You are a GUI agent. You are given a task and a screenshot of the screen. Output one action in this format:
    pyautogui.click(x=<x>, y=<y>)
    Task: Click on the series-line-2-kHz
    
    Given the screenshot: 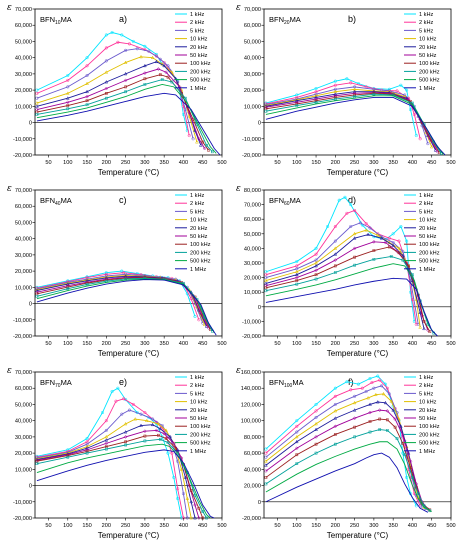 What is the action you would take?
    pyautogui.click(x=113, y=88)
    